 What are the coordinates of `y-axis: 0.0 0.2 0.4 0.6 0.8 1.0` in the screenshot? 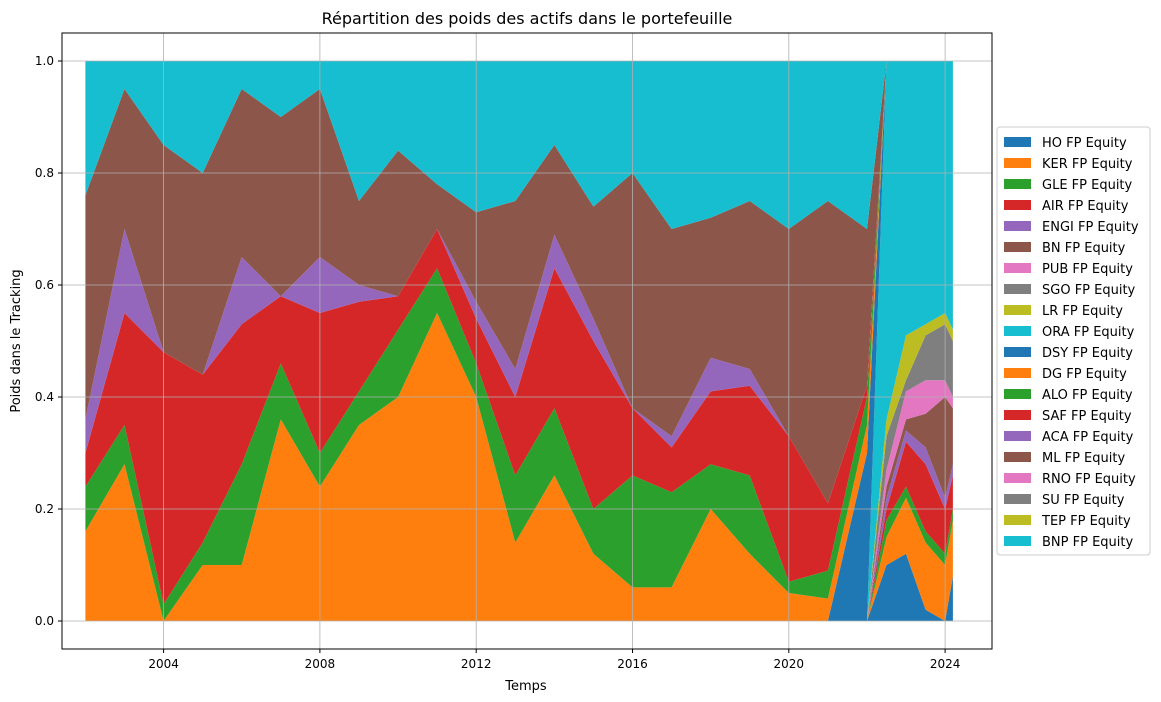 It's located at (48, 341).